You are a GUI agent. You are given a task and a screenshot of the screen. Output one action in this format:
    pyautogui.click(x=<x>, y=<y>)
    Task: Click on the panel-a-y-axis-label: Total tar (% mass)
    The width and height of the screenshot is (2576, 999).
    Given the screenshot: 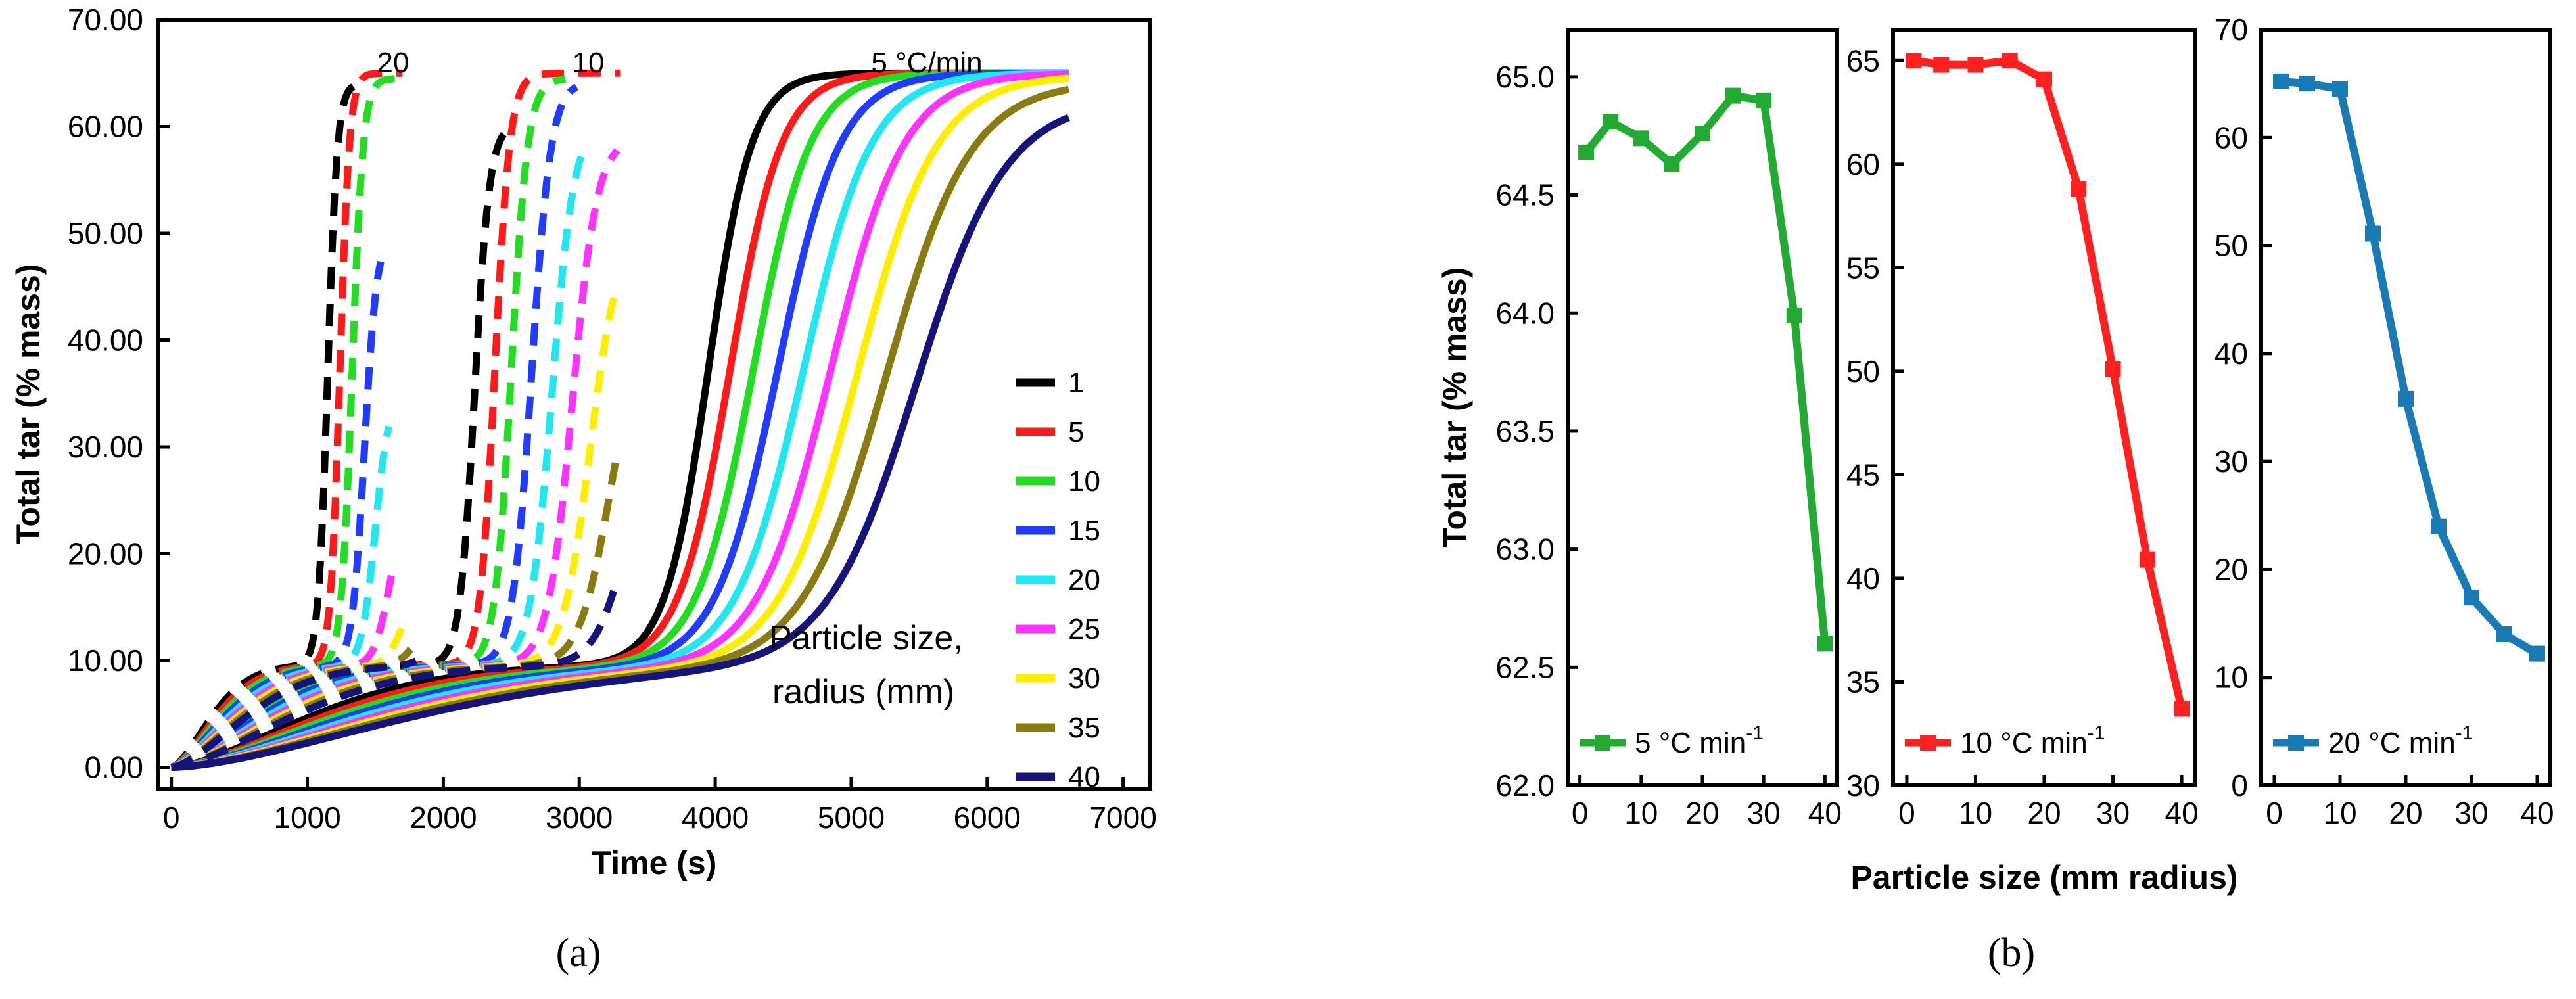 What is the action you would take?
    pyautogui.click(x=28, y=404)
    